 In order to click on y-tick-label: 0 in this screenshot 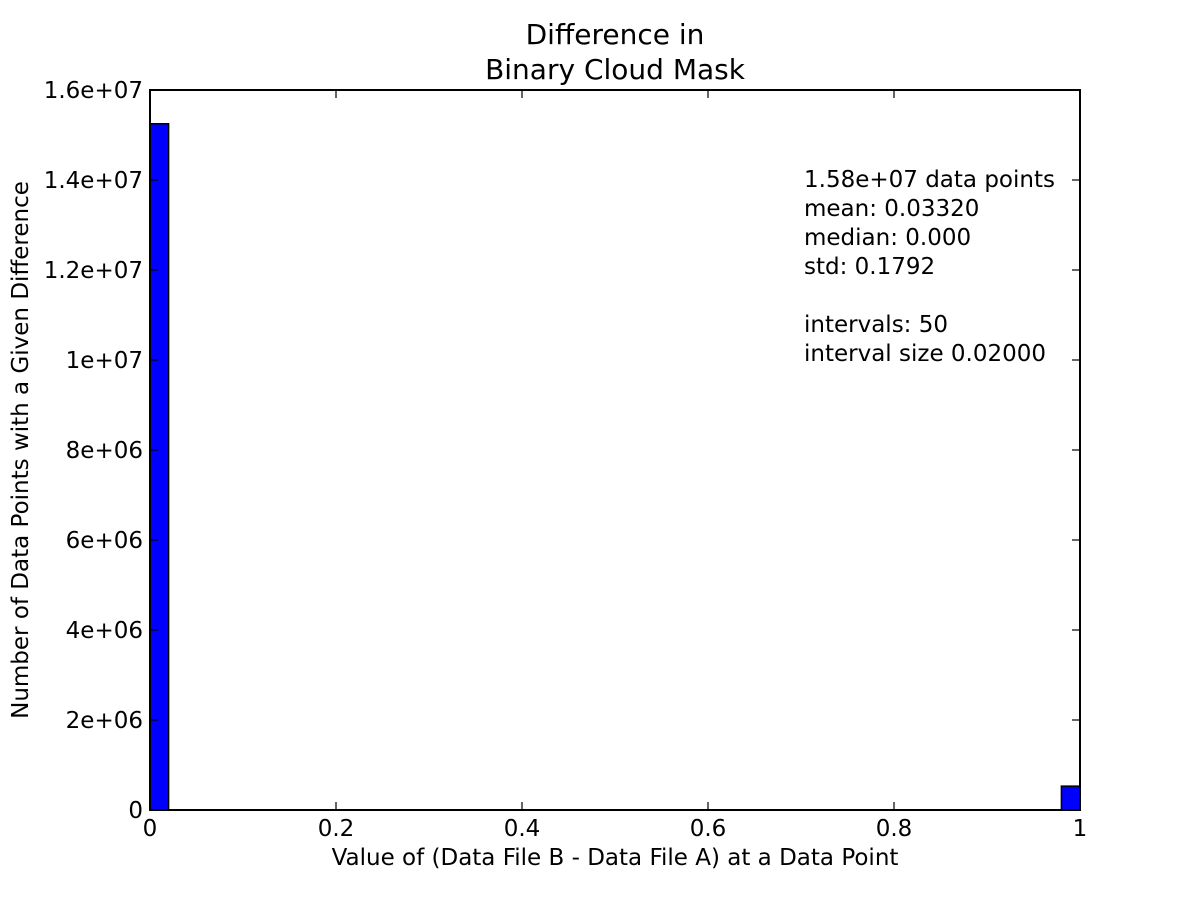, I will do `click(135, 811)`.